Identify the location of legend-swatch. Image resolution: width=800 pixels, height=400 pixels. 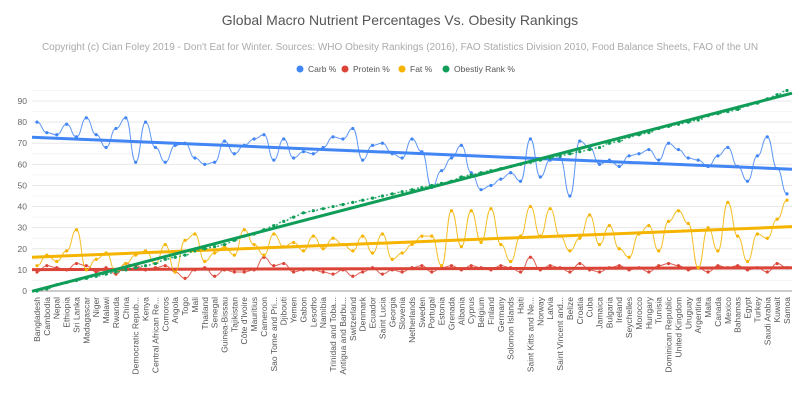
(446, 69).